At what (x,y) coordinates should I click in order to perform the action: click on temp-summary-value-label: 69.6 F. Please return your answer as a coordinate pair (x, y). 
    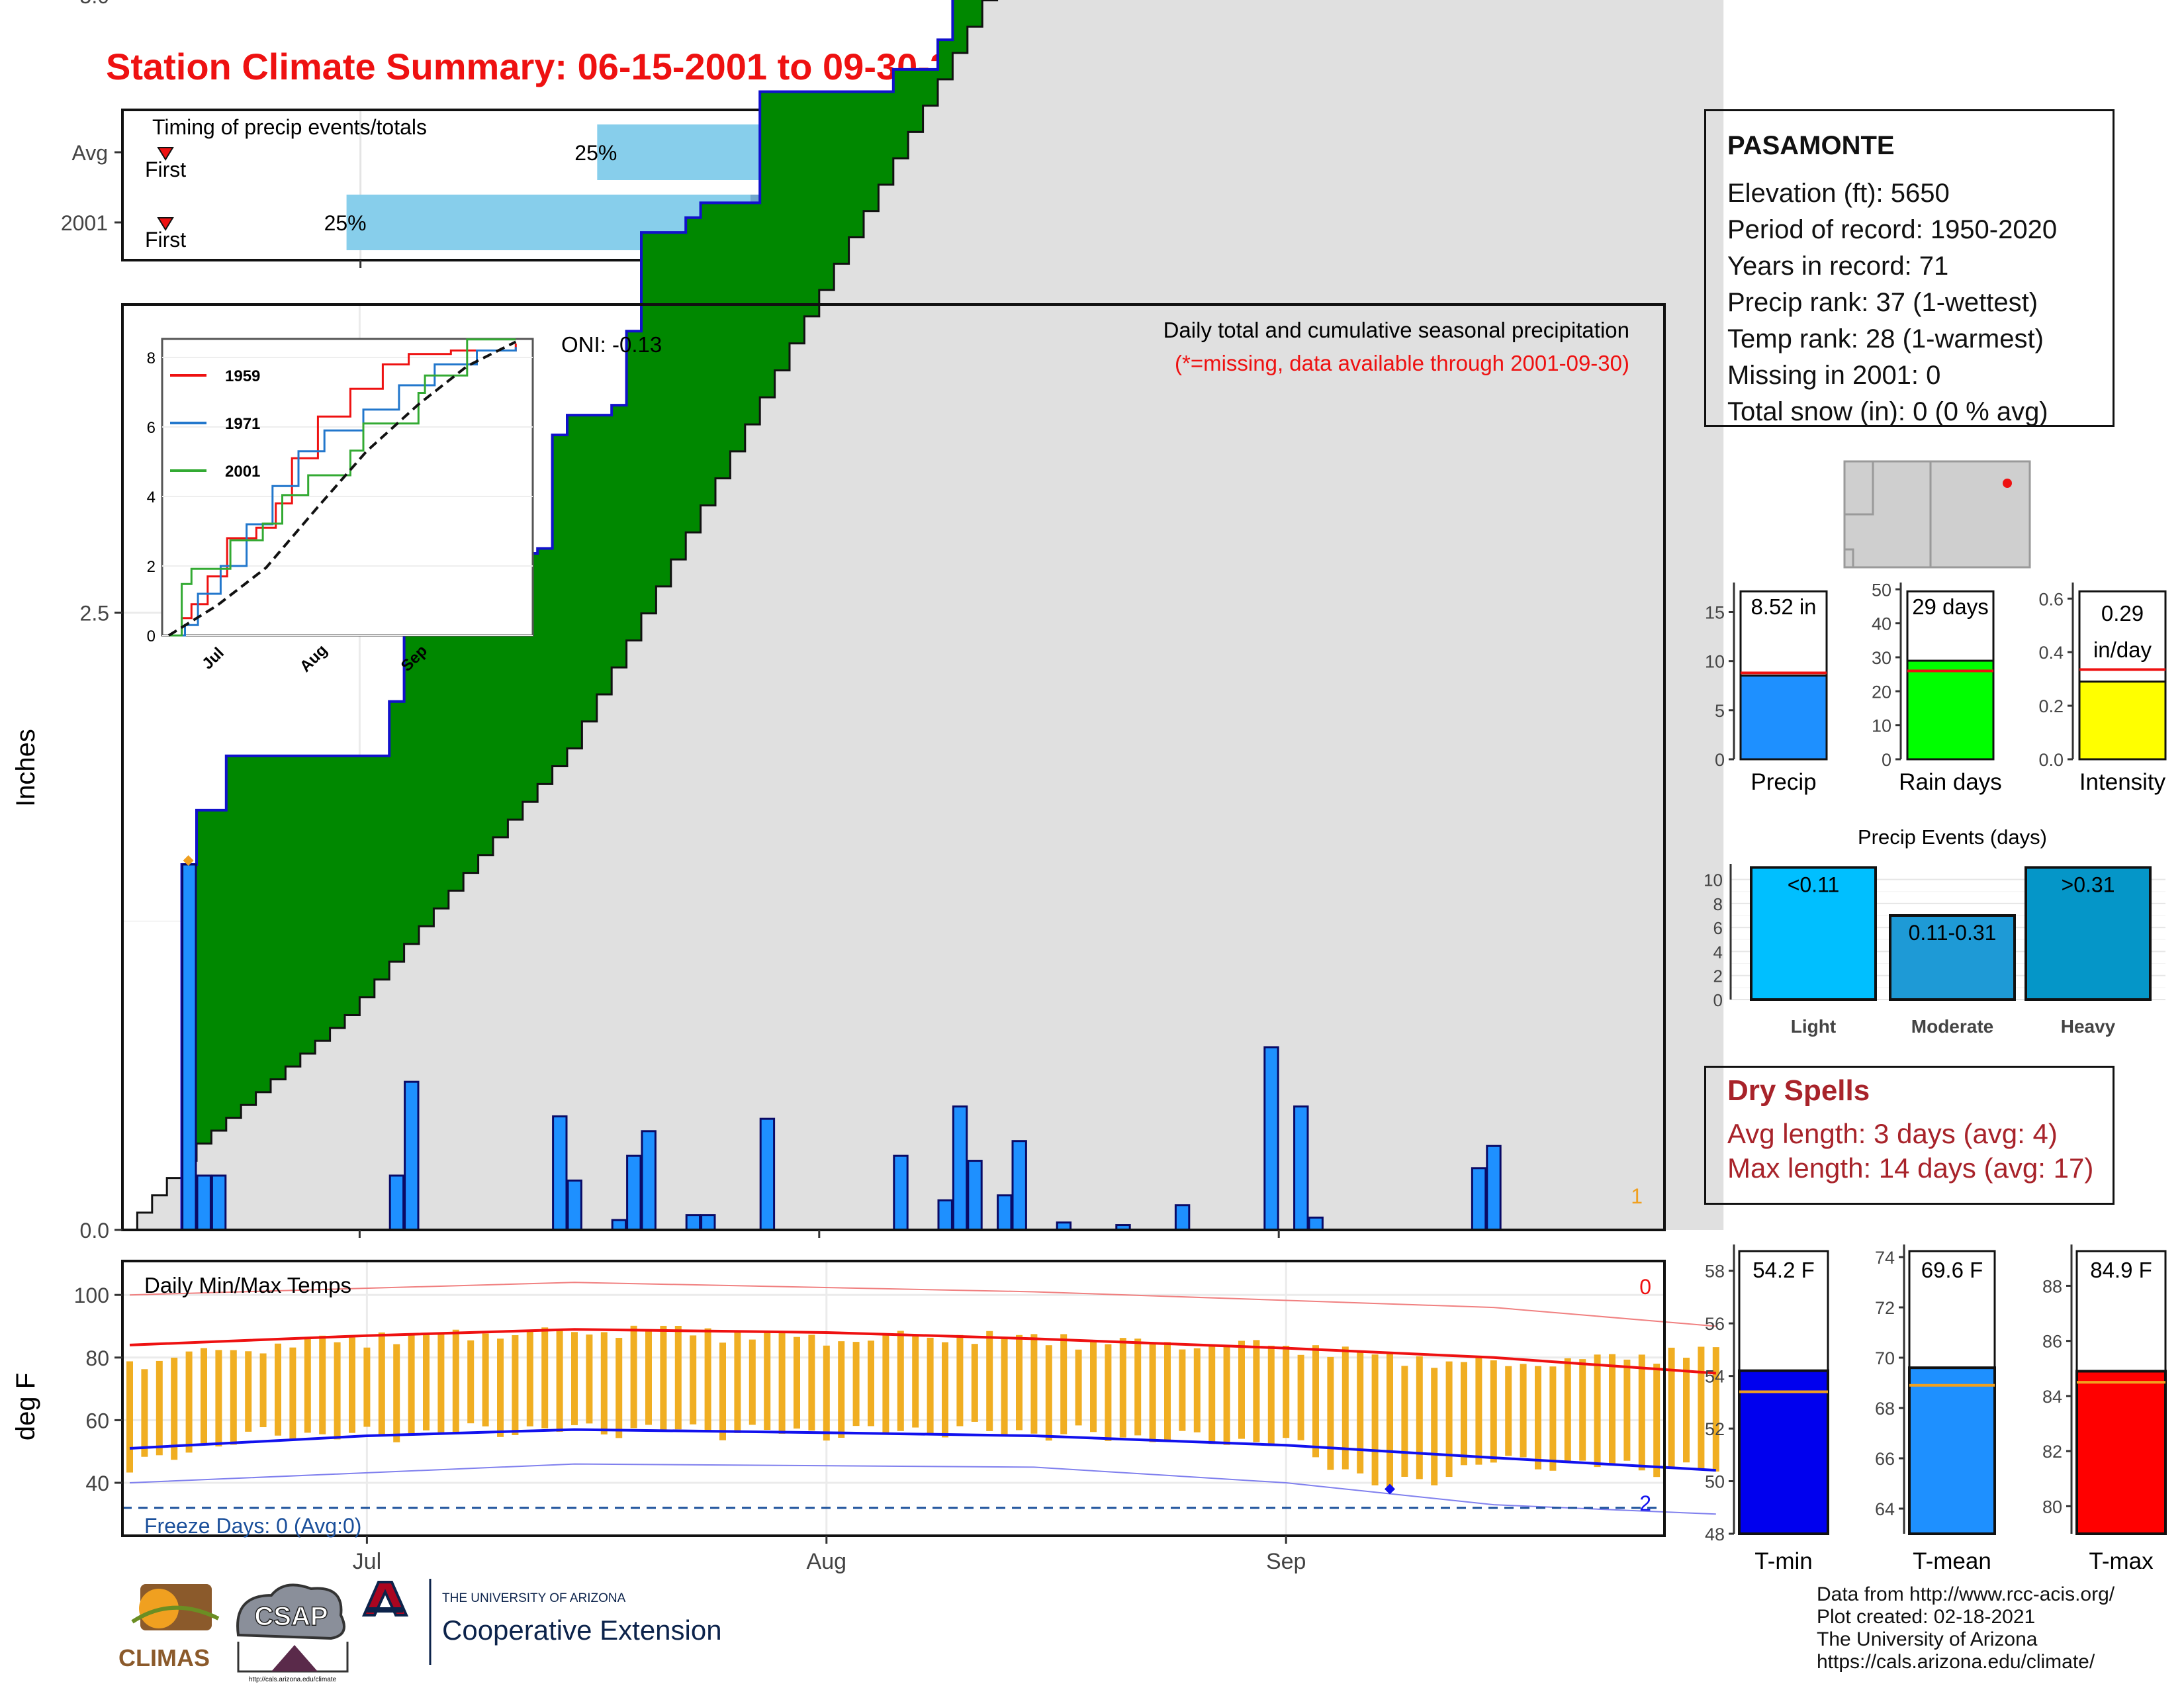
    Looking at the image, I should click on (1952, 1270).